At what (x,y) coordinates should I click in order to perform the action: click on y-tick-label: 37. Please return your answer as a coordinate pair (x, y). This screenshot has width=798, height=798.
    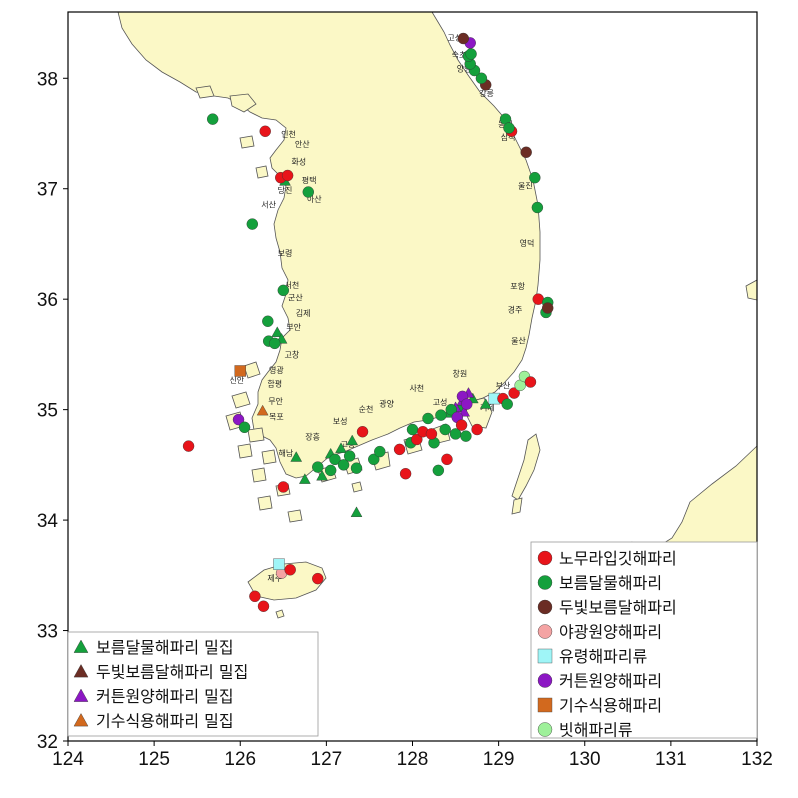
    Looking at the image, I should click on (47, 190).